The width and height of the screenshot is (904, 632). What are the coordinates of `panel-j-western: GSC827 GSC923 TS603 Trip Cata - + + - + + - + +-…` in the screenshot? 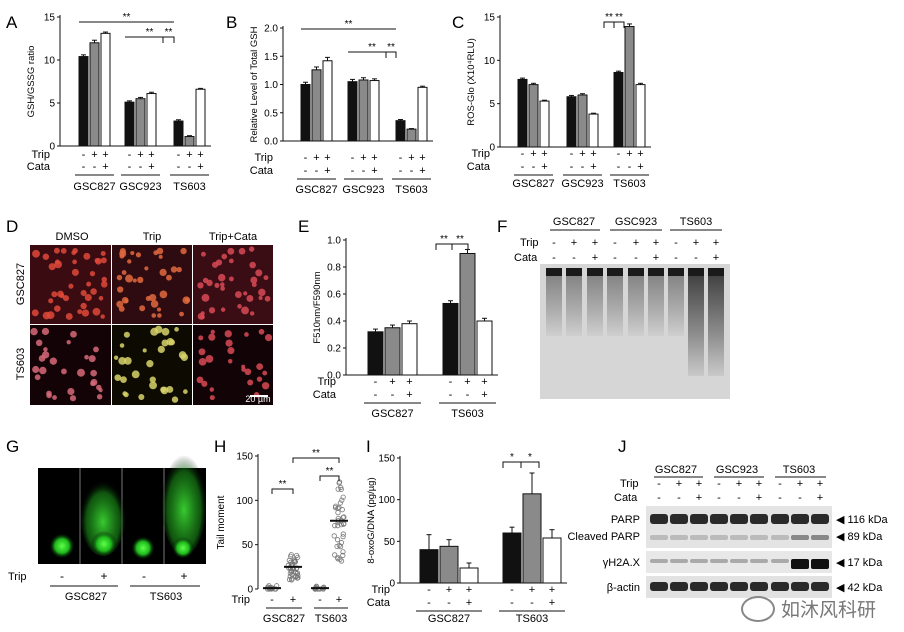 It's located at (728, 531).